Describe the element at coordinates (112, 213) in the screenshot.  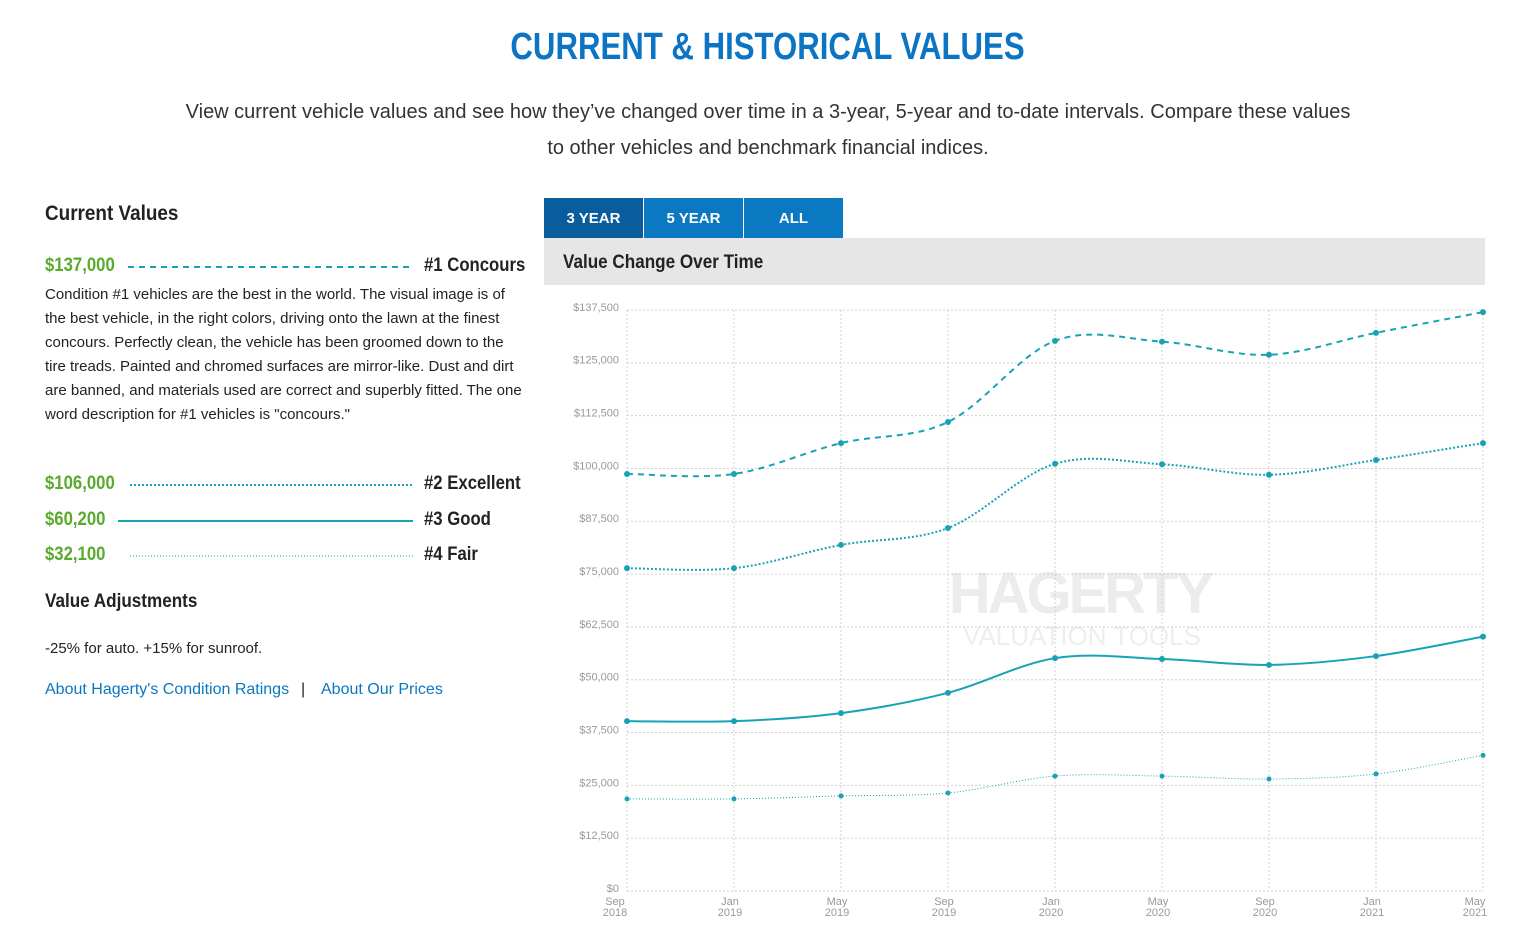
I see `section-title: Current Values` at that location.